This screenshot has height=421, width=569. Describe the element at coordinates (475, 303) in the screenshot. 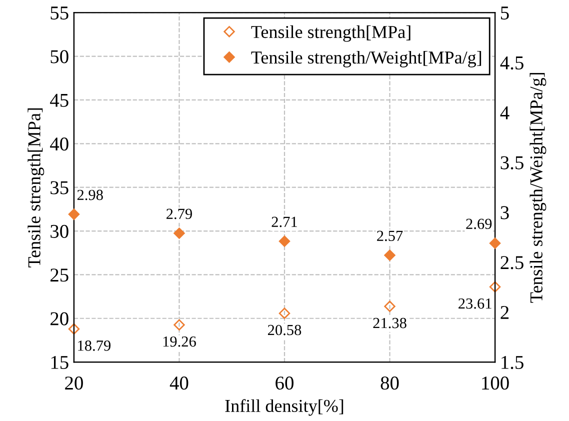

I see `data-label: 23.61` at that location.